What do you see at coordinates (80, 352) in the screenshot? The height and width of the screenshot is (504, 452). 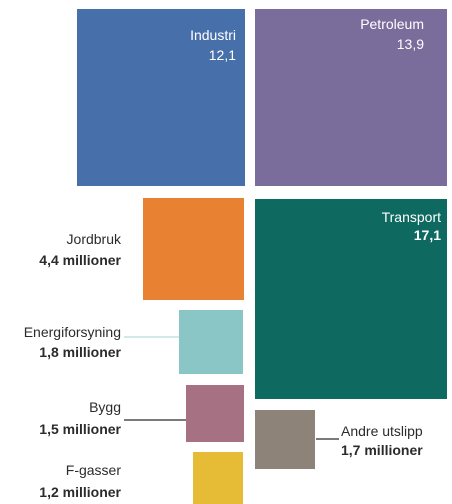 I see `value-energiforsyning: 1,8 millioner` at bounding box center [80, 352].